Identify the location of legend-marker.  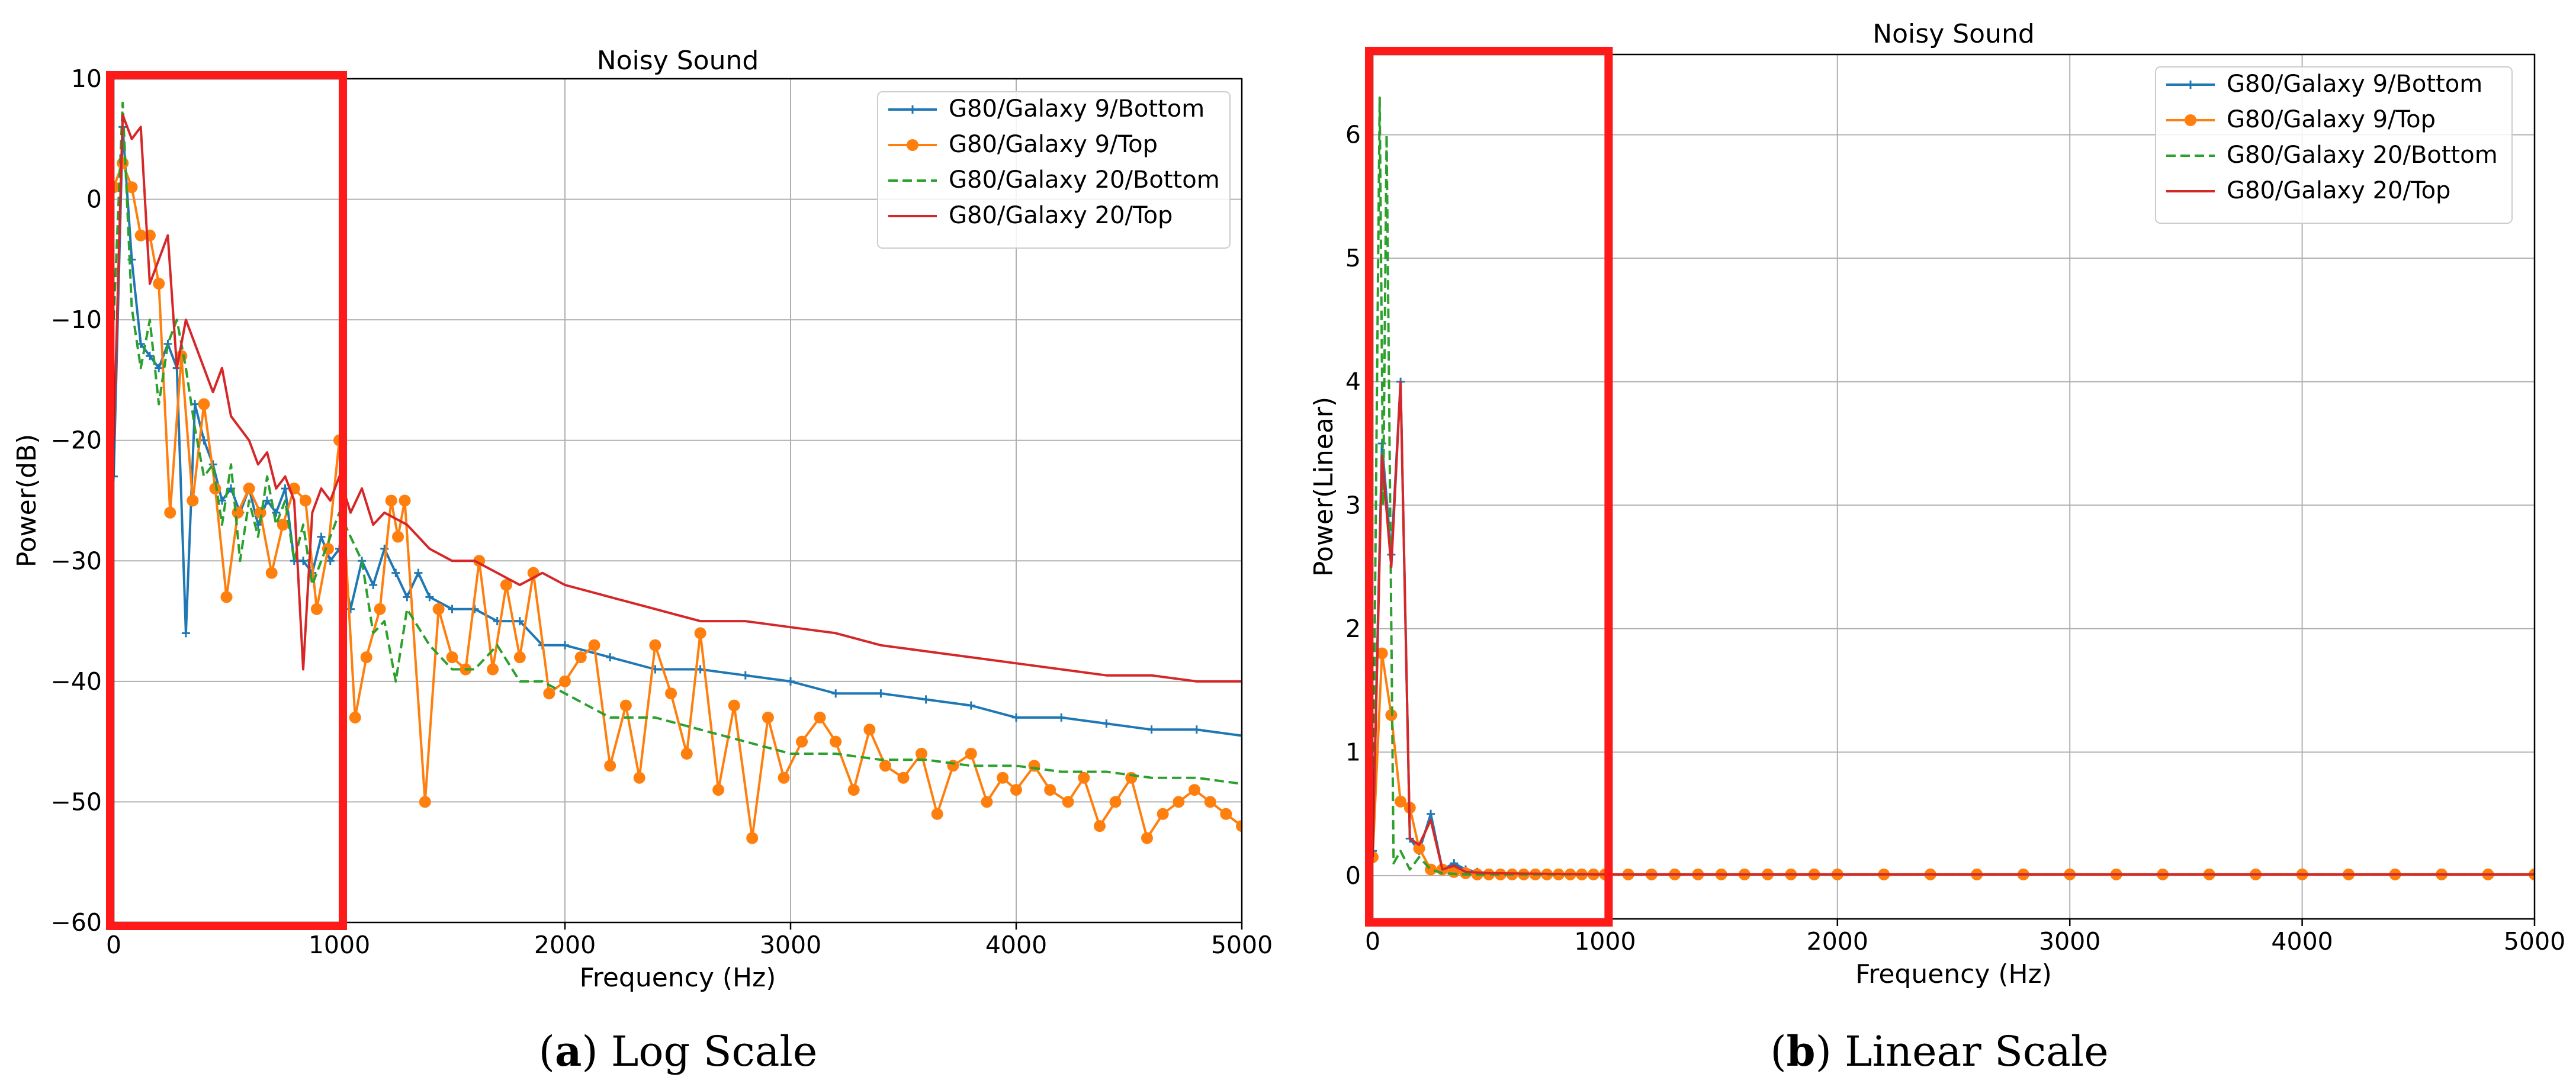
(2190, 120).